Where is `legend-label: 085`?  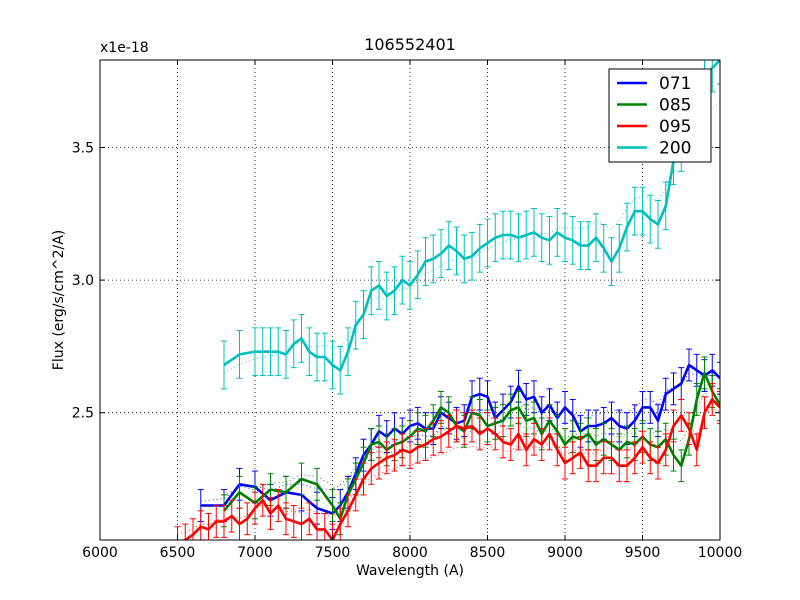 legend-label: 085 is located at coordinates (675, 106).